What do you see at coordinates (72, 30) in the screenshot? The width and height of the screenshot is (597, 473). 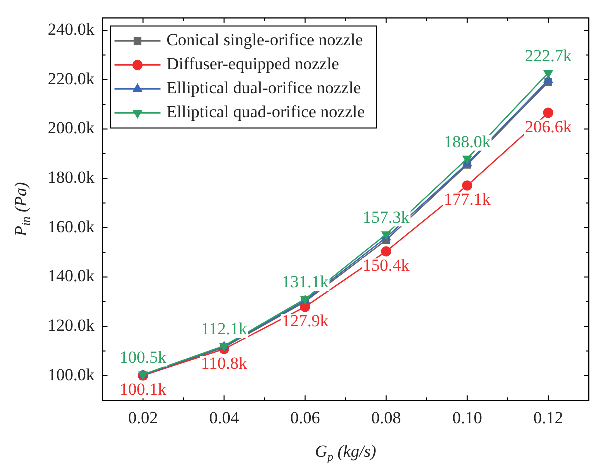 I see `y-tick-label: 240.0k` at bounding box center [72, 30].